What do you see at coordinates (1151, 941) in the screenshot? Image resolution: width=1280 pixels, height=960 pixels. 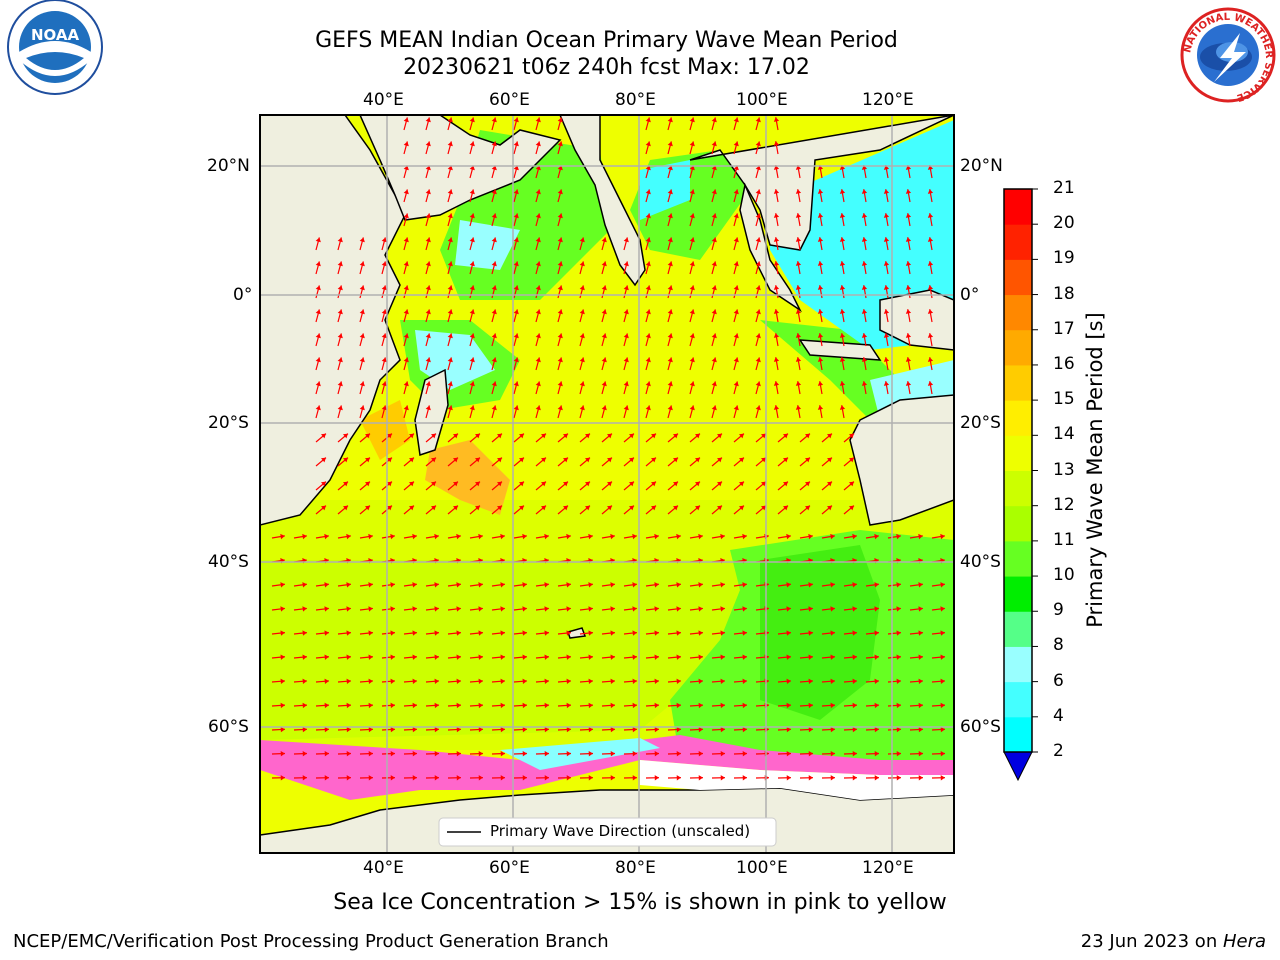 I see `footer-date-text: 23 Jun 2023 on` at bounding box center [1151, 941].